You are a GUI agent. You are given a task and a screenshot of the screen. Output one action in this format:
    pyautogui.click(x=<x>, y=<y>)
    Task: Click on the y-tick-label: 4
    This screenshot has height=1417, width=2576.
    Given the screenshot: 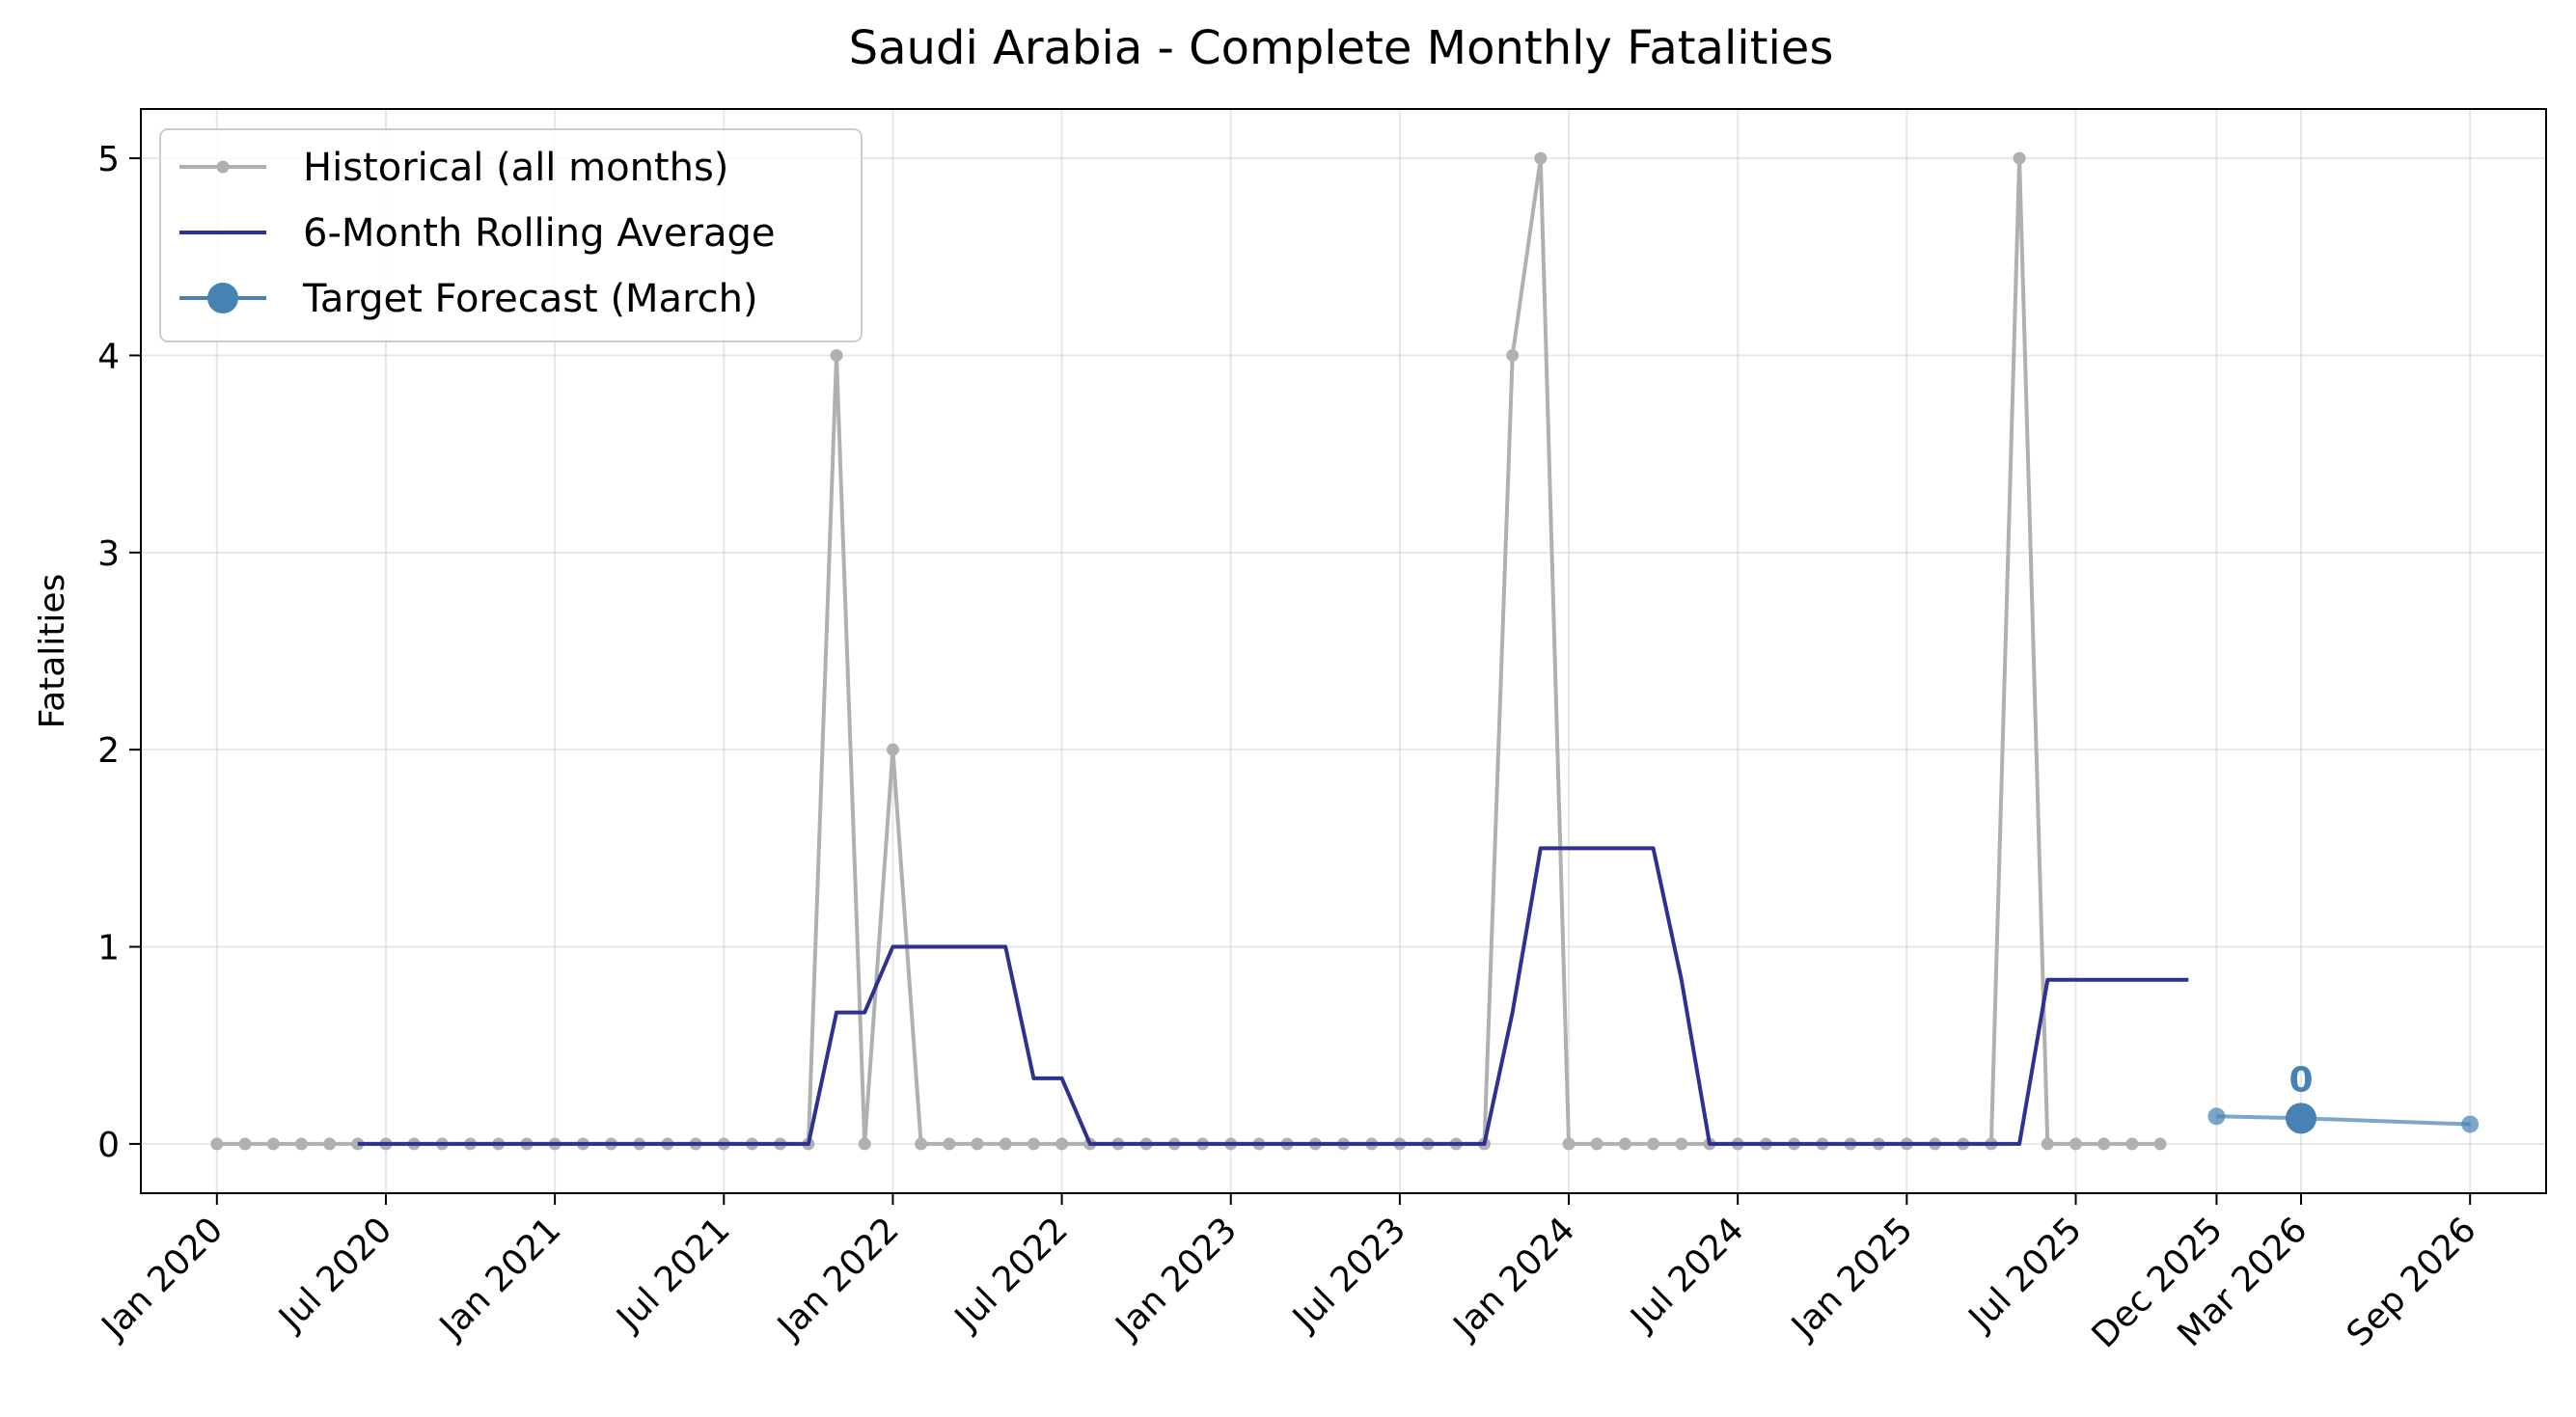 What is the action you would take?
    pyautogui.click(x=109, y=356)
    